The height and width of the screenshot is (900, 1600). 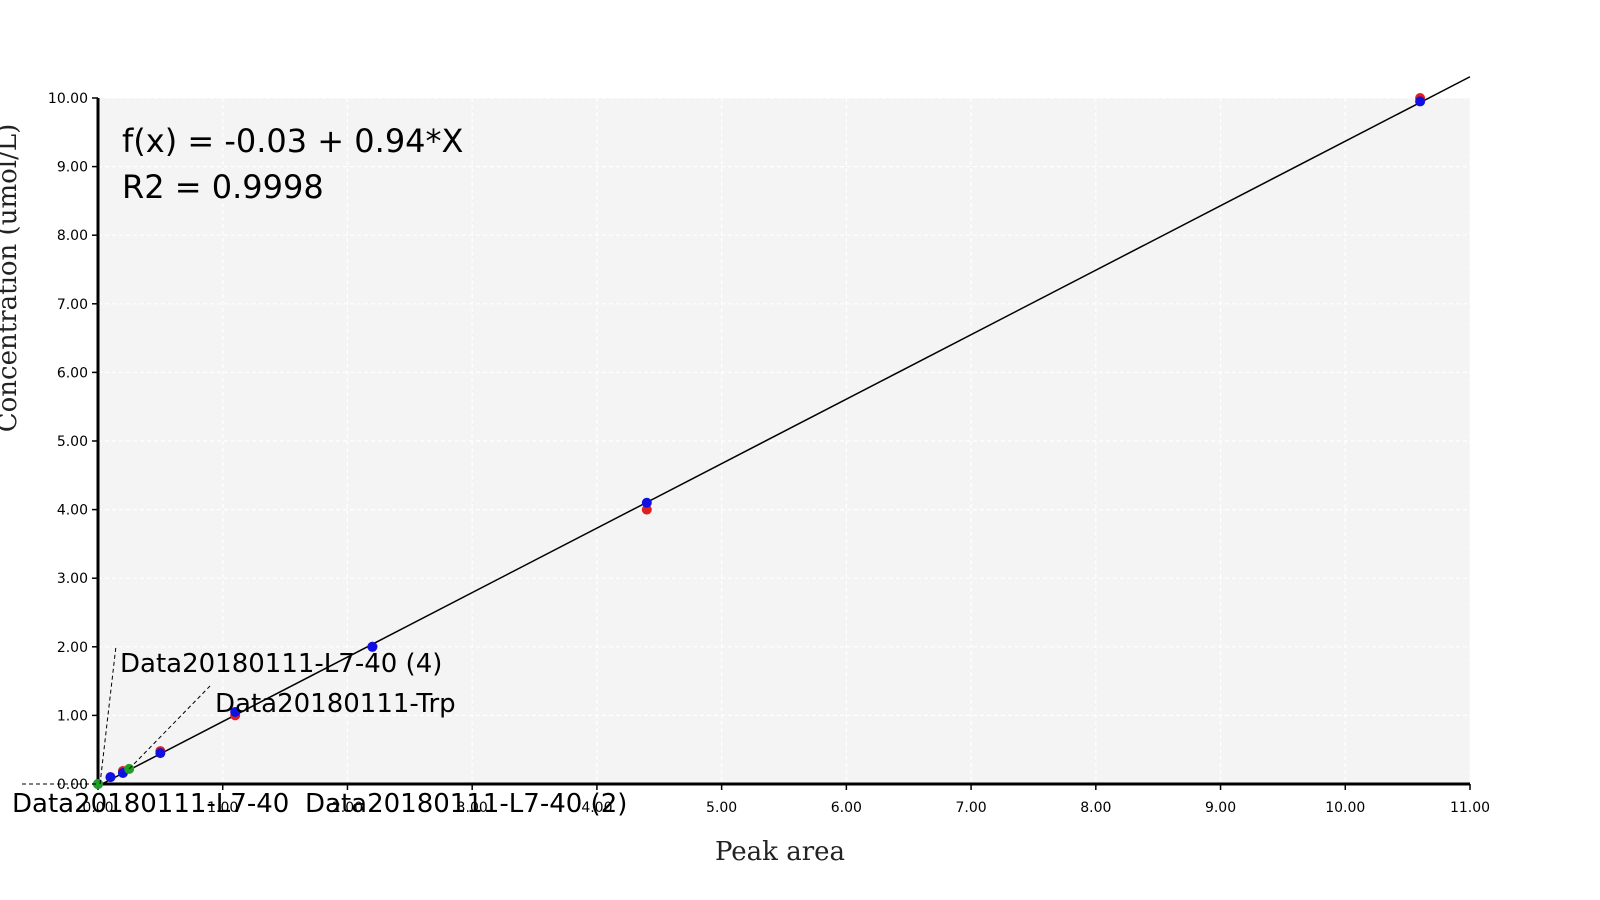 I want to click on x-tick-label: 3.00, so click(x=472, y=808).